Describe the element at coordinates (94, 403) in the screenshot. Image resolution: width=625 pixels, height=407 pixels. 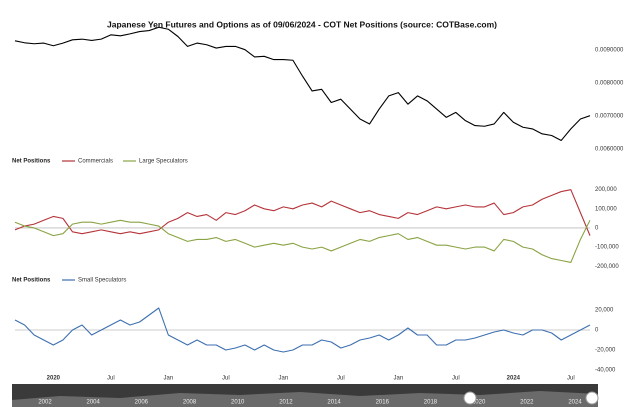
I see `navigator-label: 2004` at that location.